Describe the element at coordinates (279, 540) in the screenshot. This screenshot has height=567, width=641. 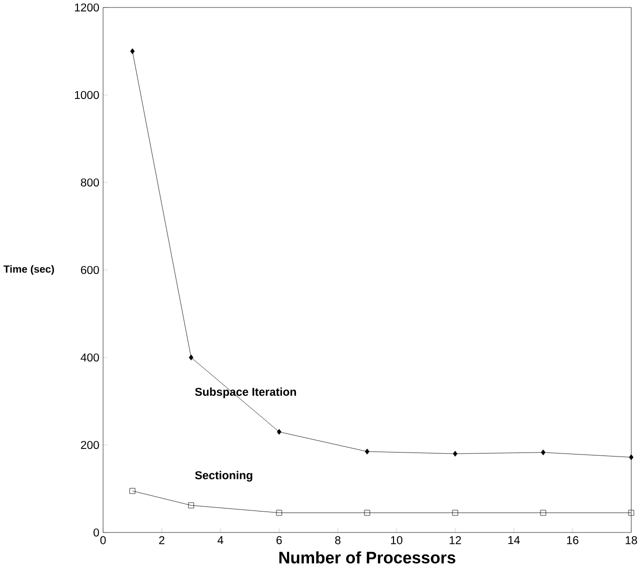
I see `x-tick-label: 6` at that location.